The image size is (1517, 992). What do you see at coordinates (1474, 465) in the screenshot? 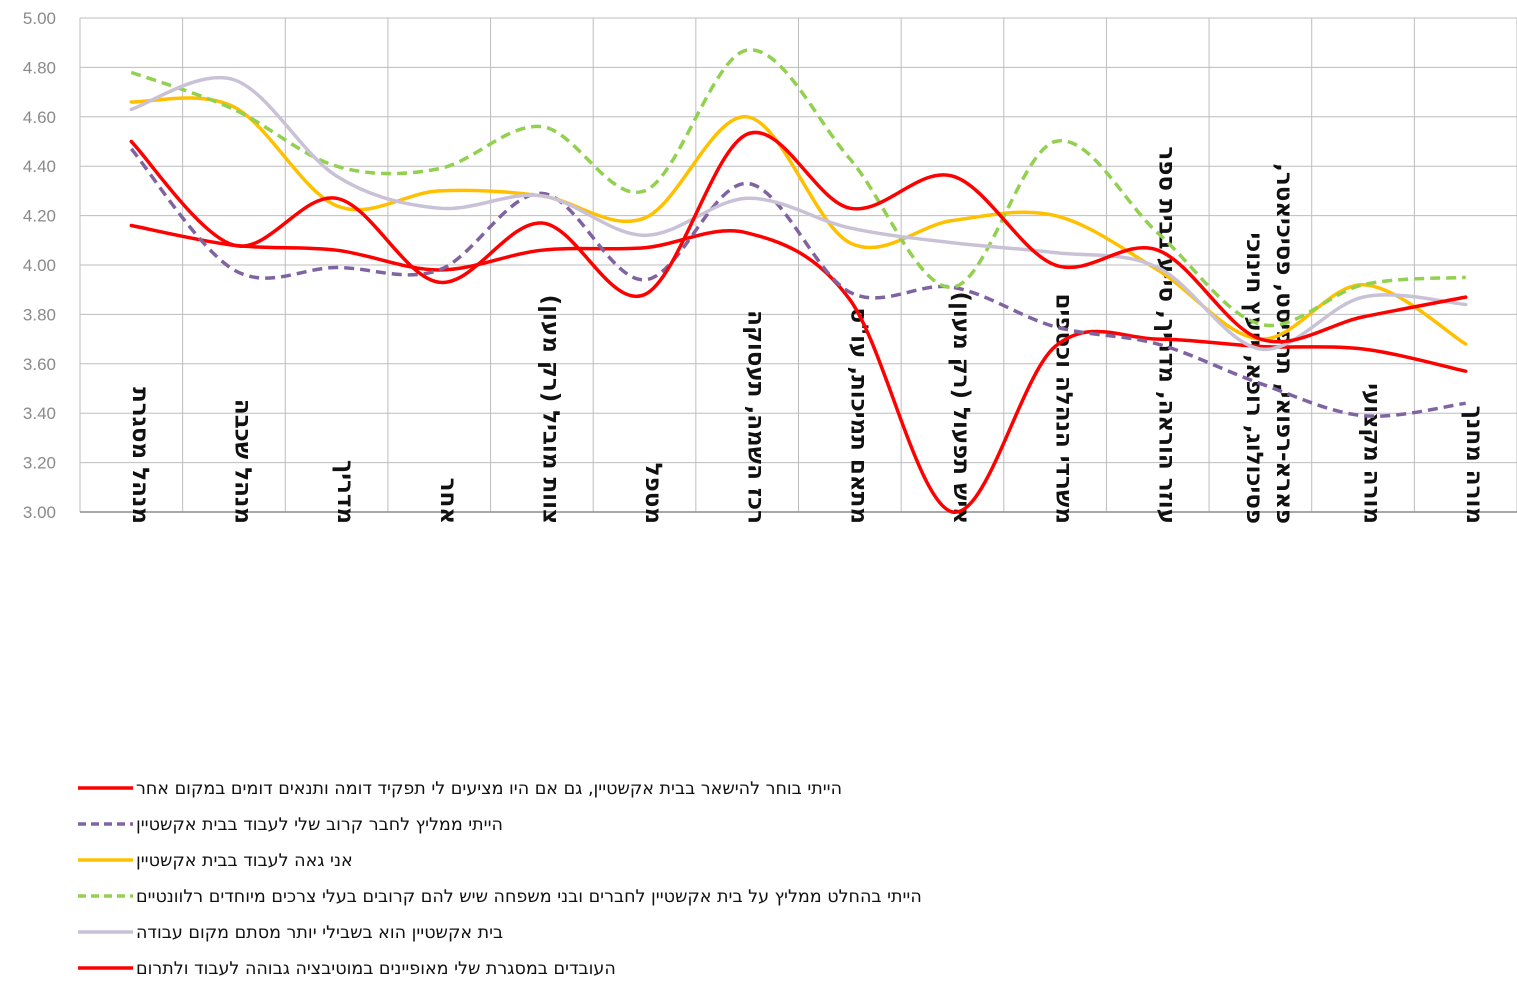
I see `x-category-label: מורה מחנך` at bounding box center [1474, 465].